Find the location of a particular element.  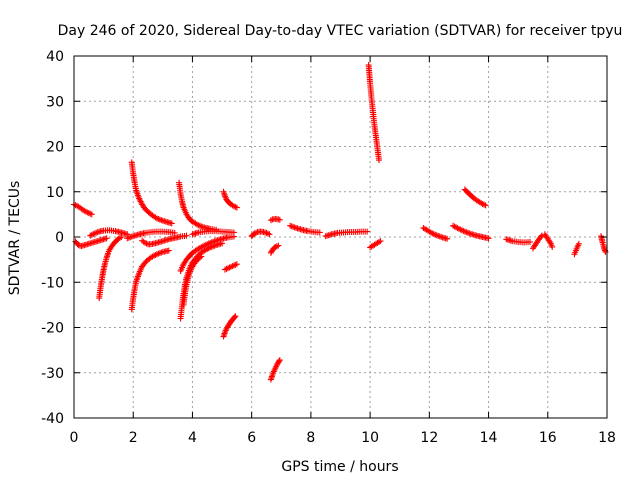

y-tick-label: 20 is located at coordinates (55, 148).